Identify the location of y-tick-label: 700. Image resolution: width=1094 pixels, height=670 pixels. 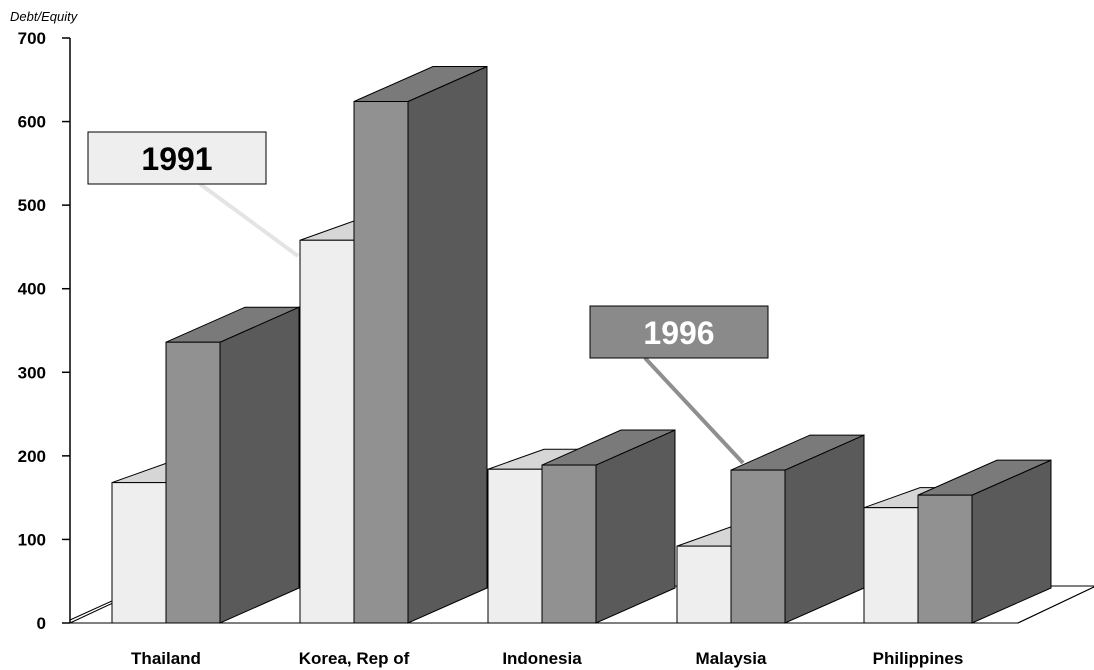
(32, 38).